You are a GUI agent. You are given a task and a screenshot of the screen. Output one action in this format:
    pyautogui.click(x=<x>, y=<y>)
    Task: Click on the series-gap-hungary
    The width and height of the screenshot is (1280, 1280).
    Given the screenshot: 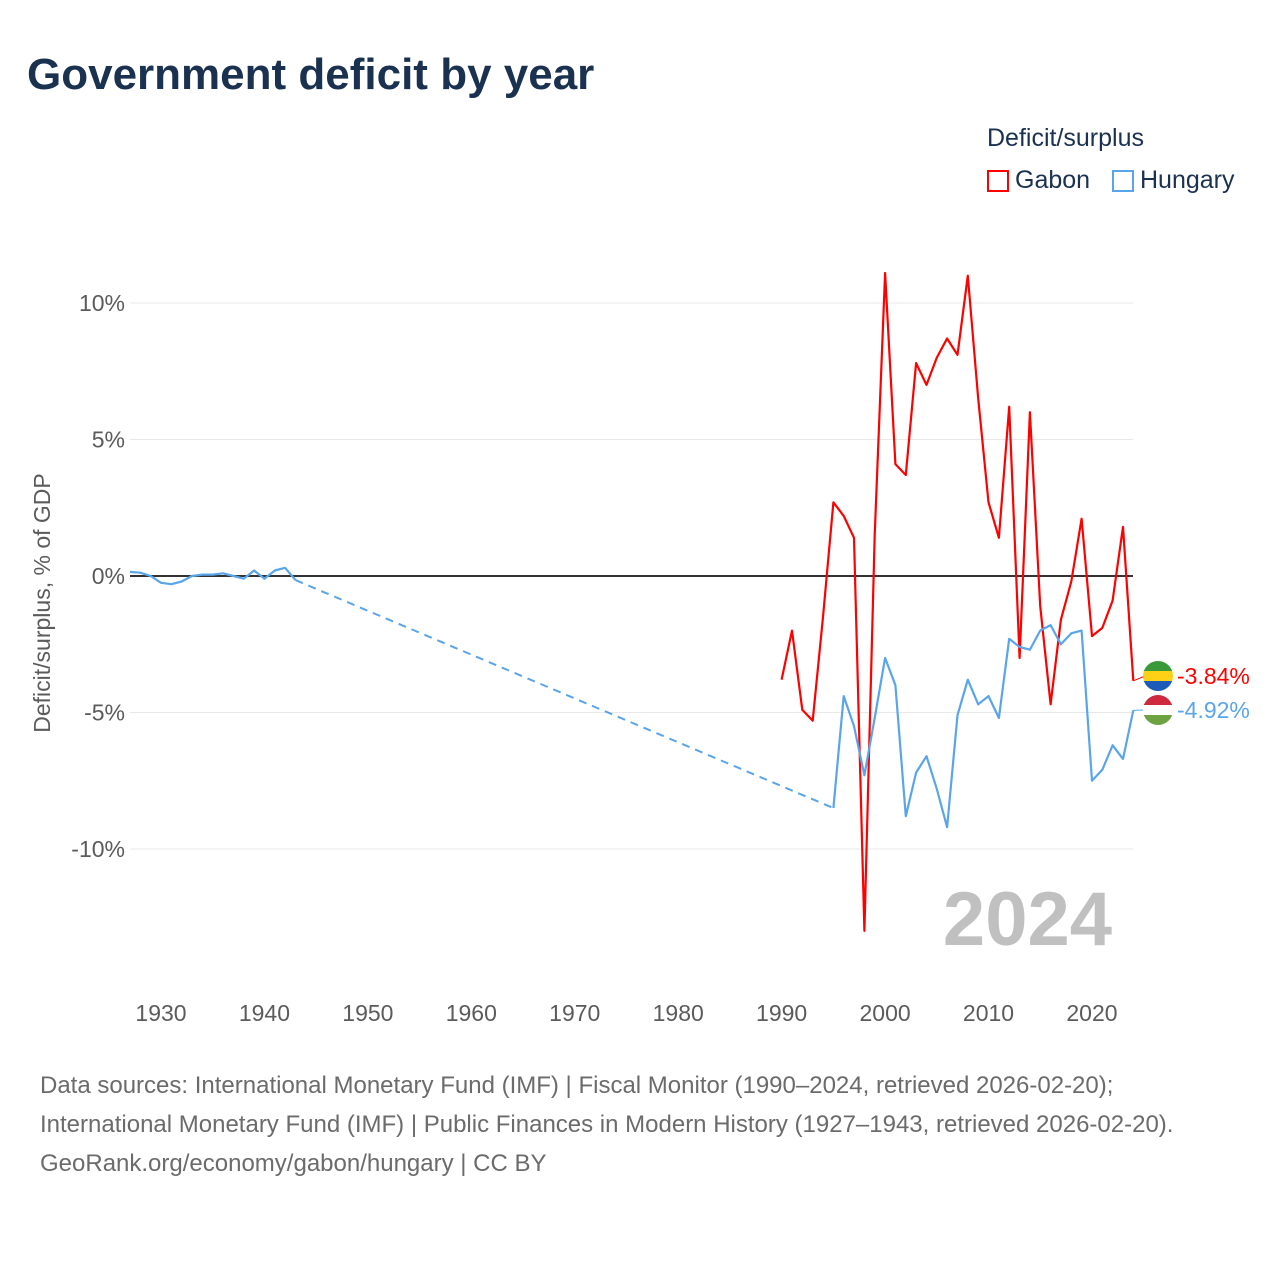 What is the action you would take?
    pyautogui.click(x=564, y=694)
    